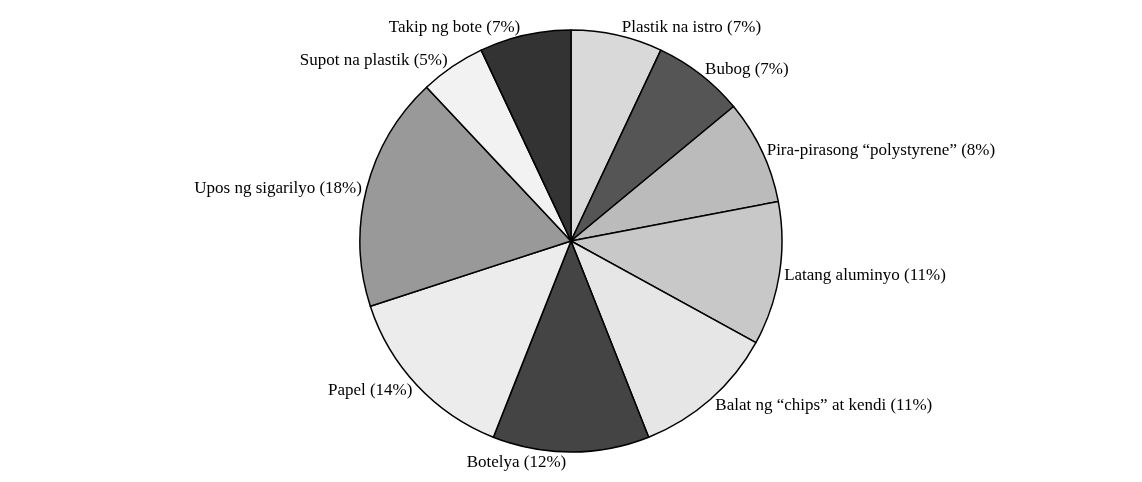 Image resolution: width=1142 pixels, height=482 pixels. What do you see at coordinates (865, 274) in the screenshot?
I see `slice-label: Latang aluminyo (11%)` at bounding box center [865, 274].